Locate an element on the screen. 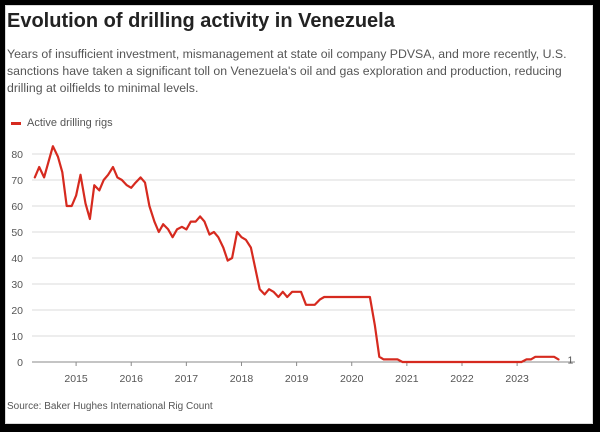  y-tick-label: 30 is located at coordinates (17, 285).